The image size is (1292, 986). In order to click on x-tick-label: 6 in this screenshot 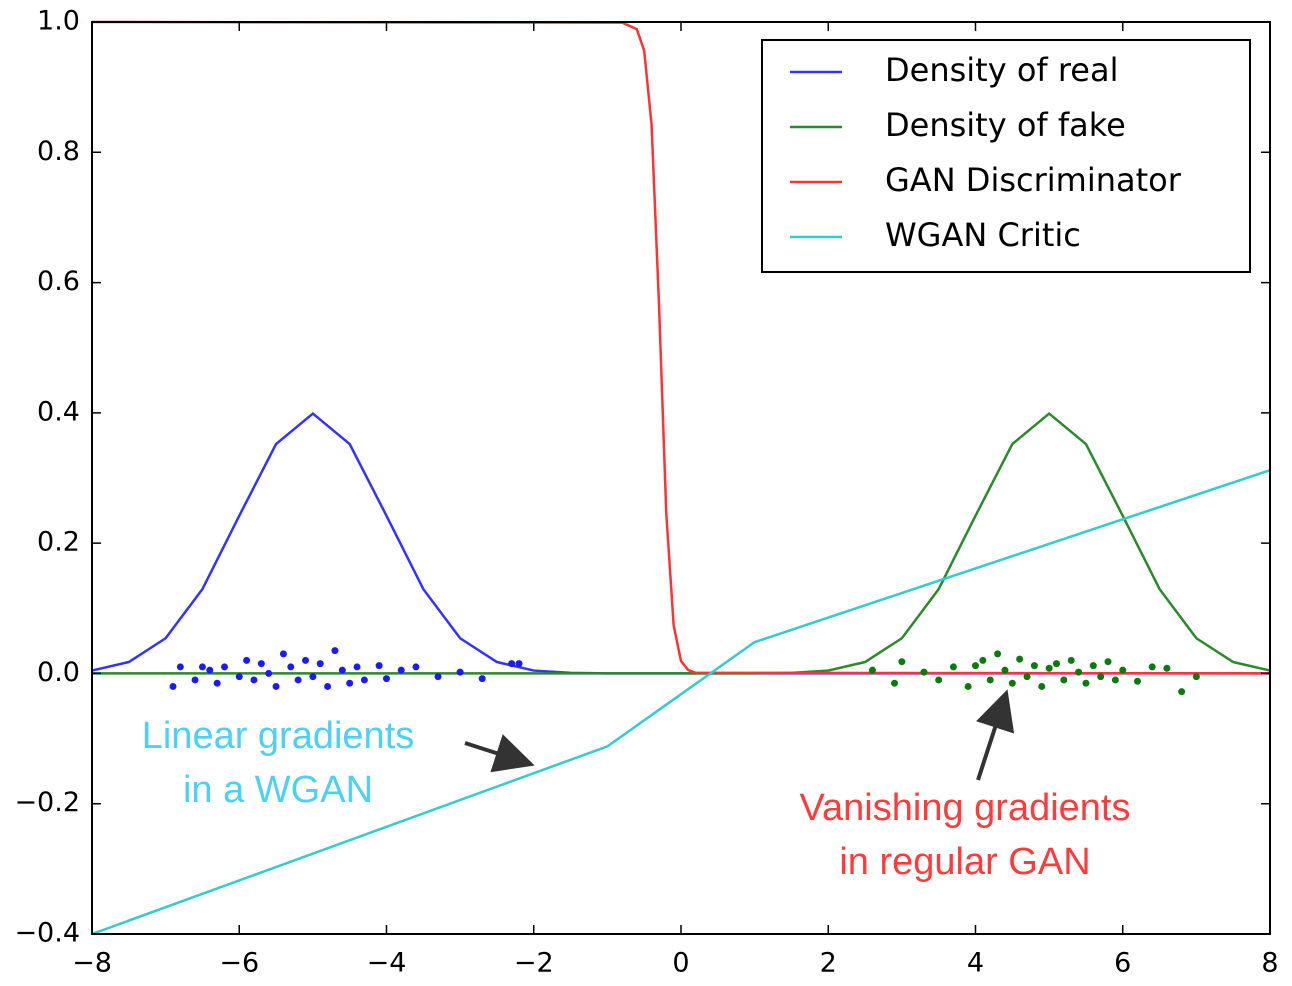, I will do `click(1122, 963)`.